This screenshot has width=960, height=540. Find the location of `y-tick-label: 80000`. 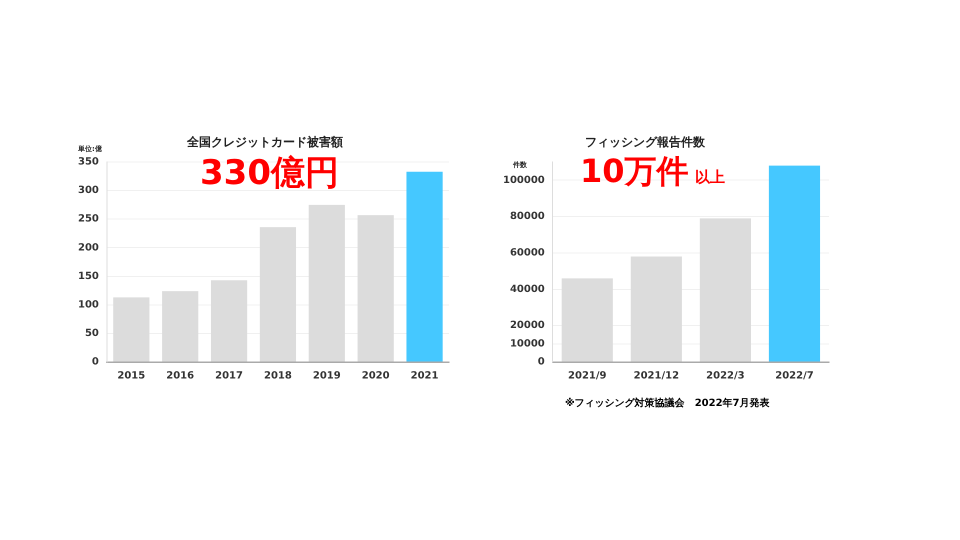

y-tick-label: 80000 is located at coordinates (527, 216).